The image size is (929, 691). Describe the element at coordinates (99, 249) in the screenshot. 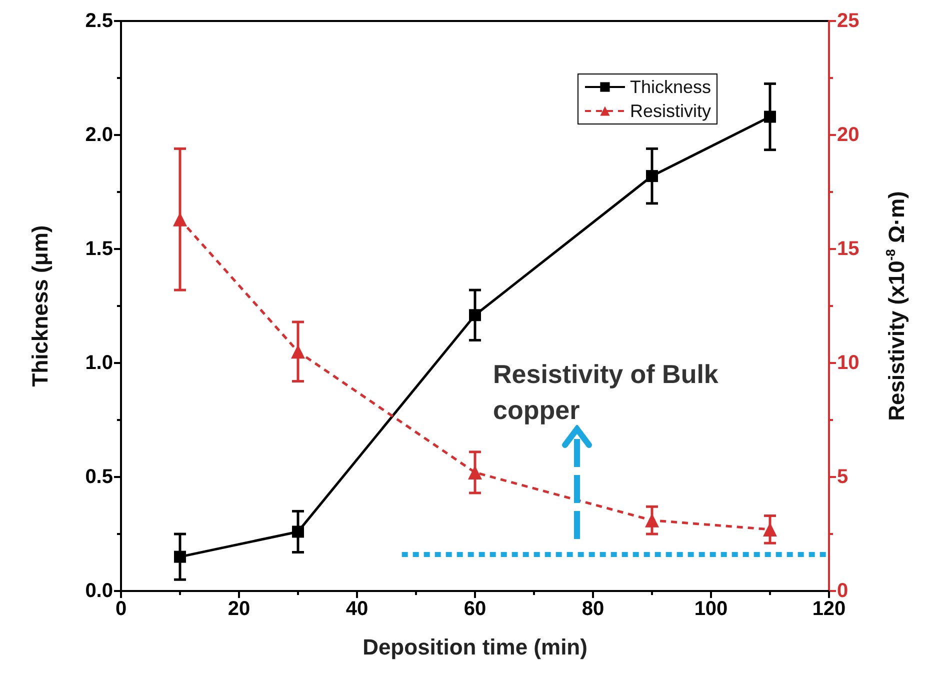

I see `y-tick-label: 1.5` at that location.